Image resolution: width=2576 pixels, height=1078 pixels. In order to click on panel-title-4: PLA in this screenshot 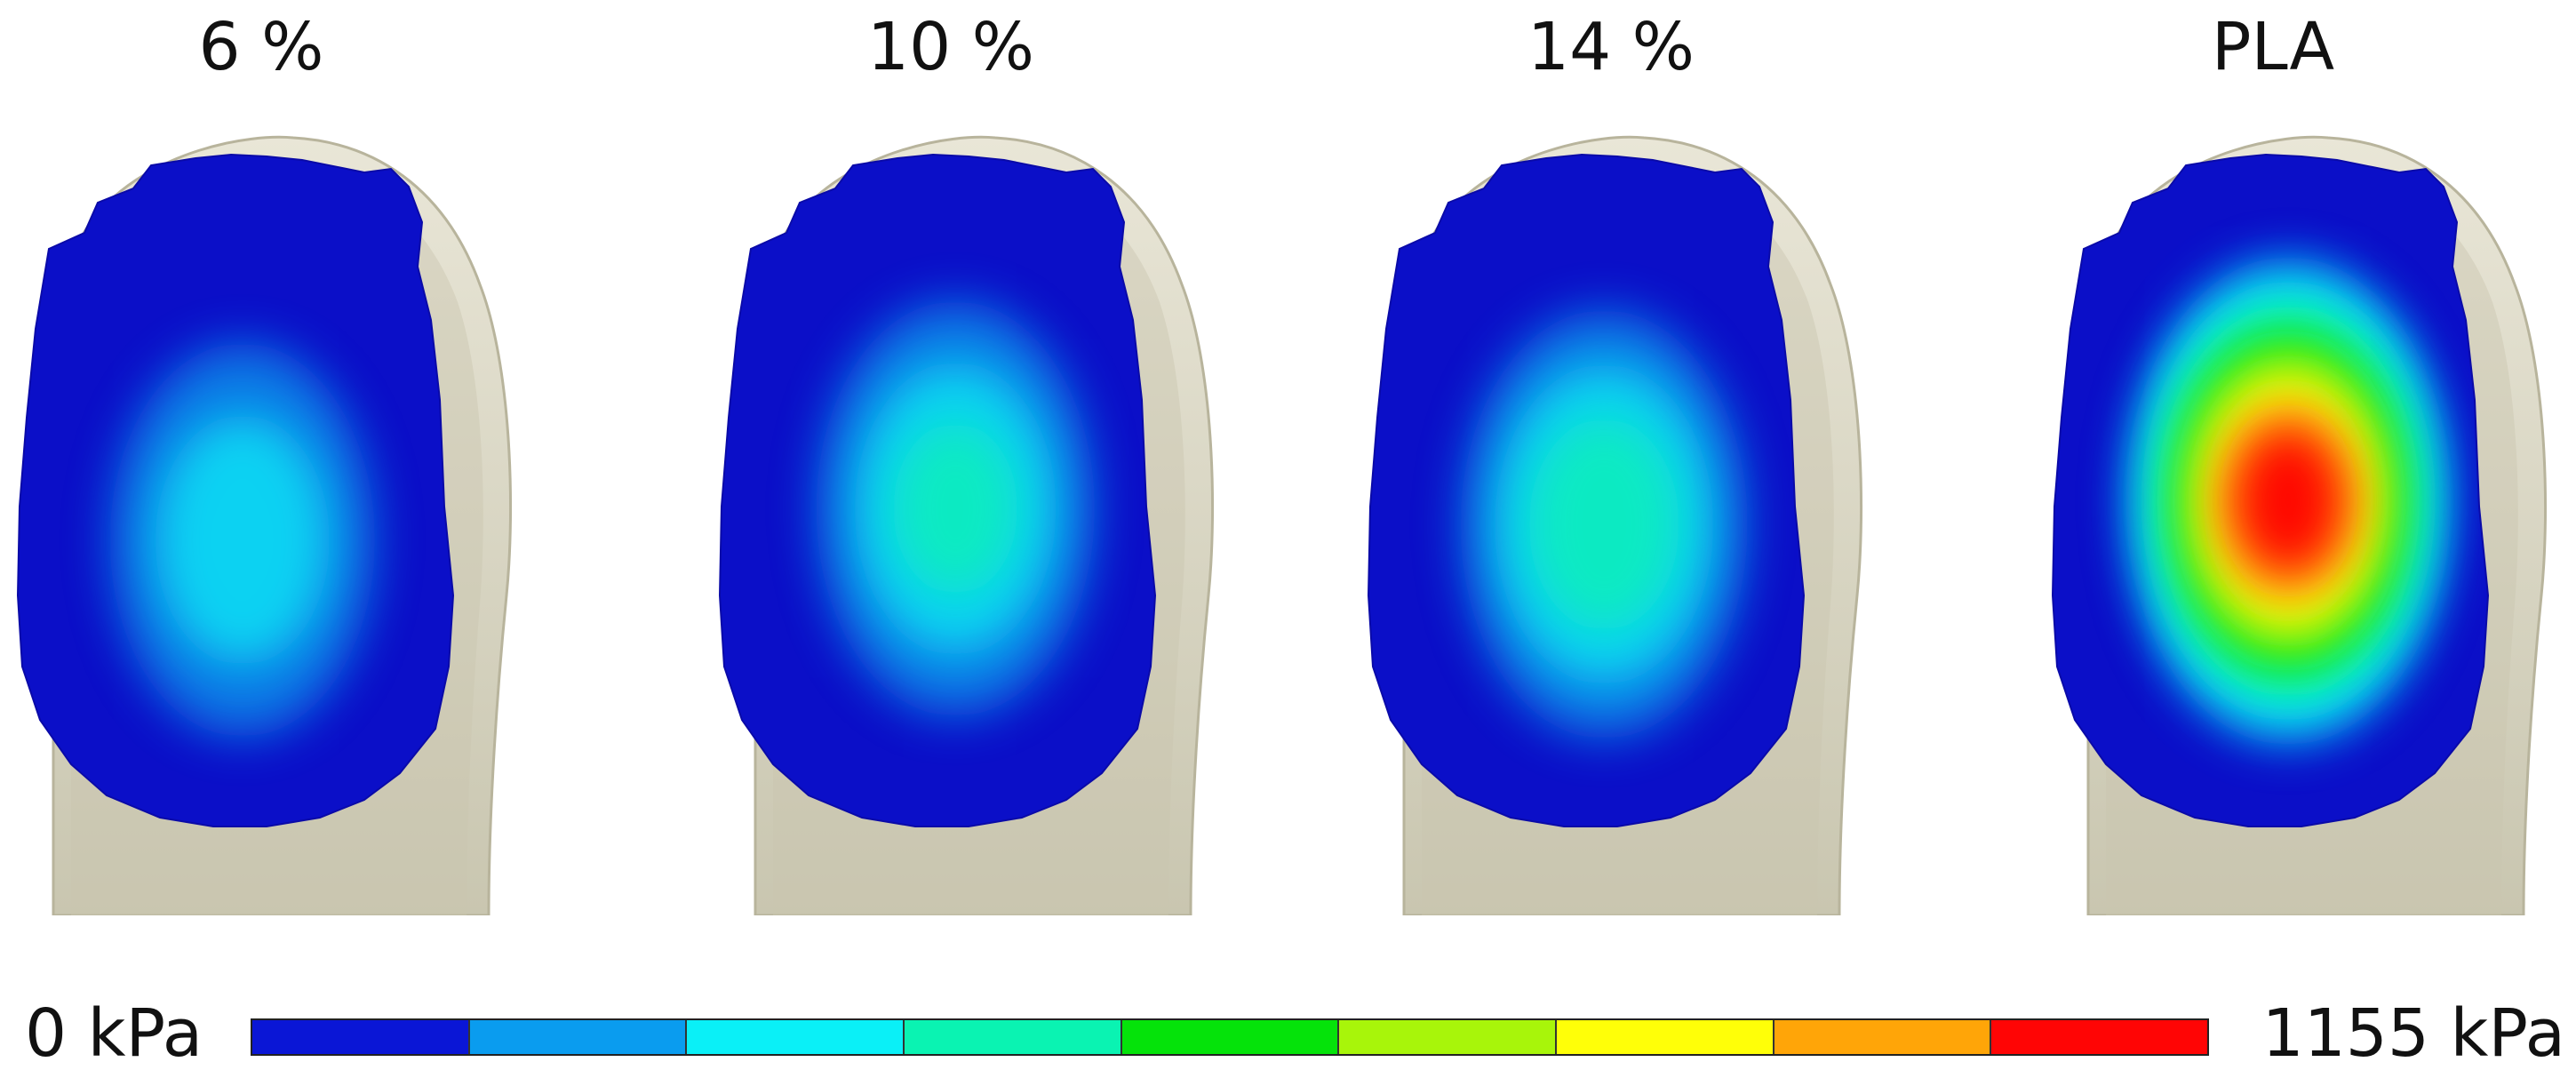, I will do `click(2273, 47)`.